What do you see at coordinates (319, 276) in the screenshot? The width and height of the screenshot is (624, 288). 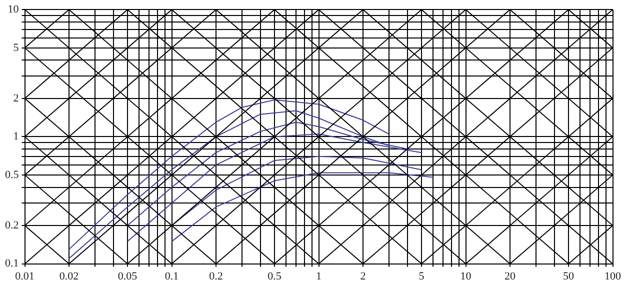 I see `x-tick-label: 1` at bounding box center [319, 276].